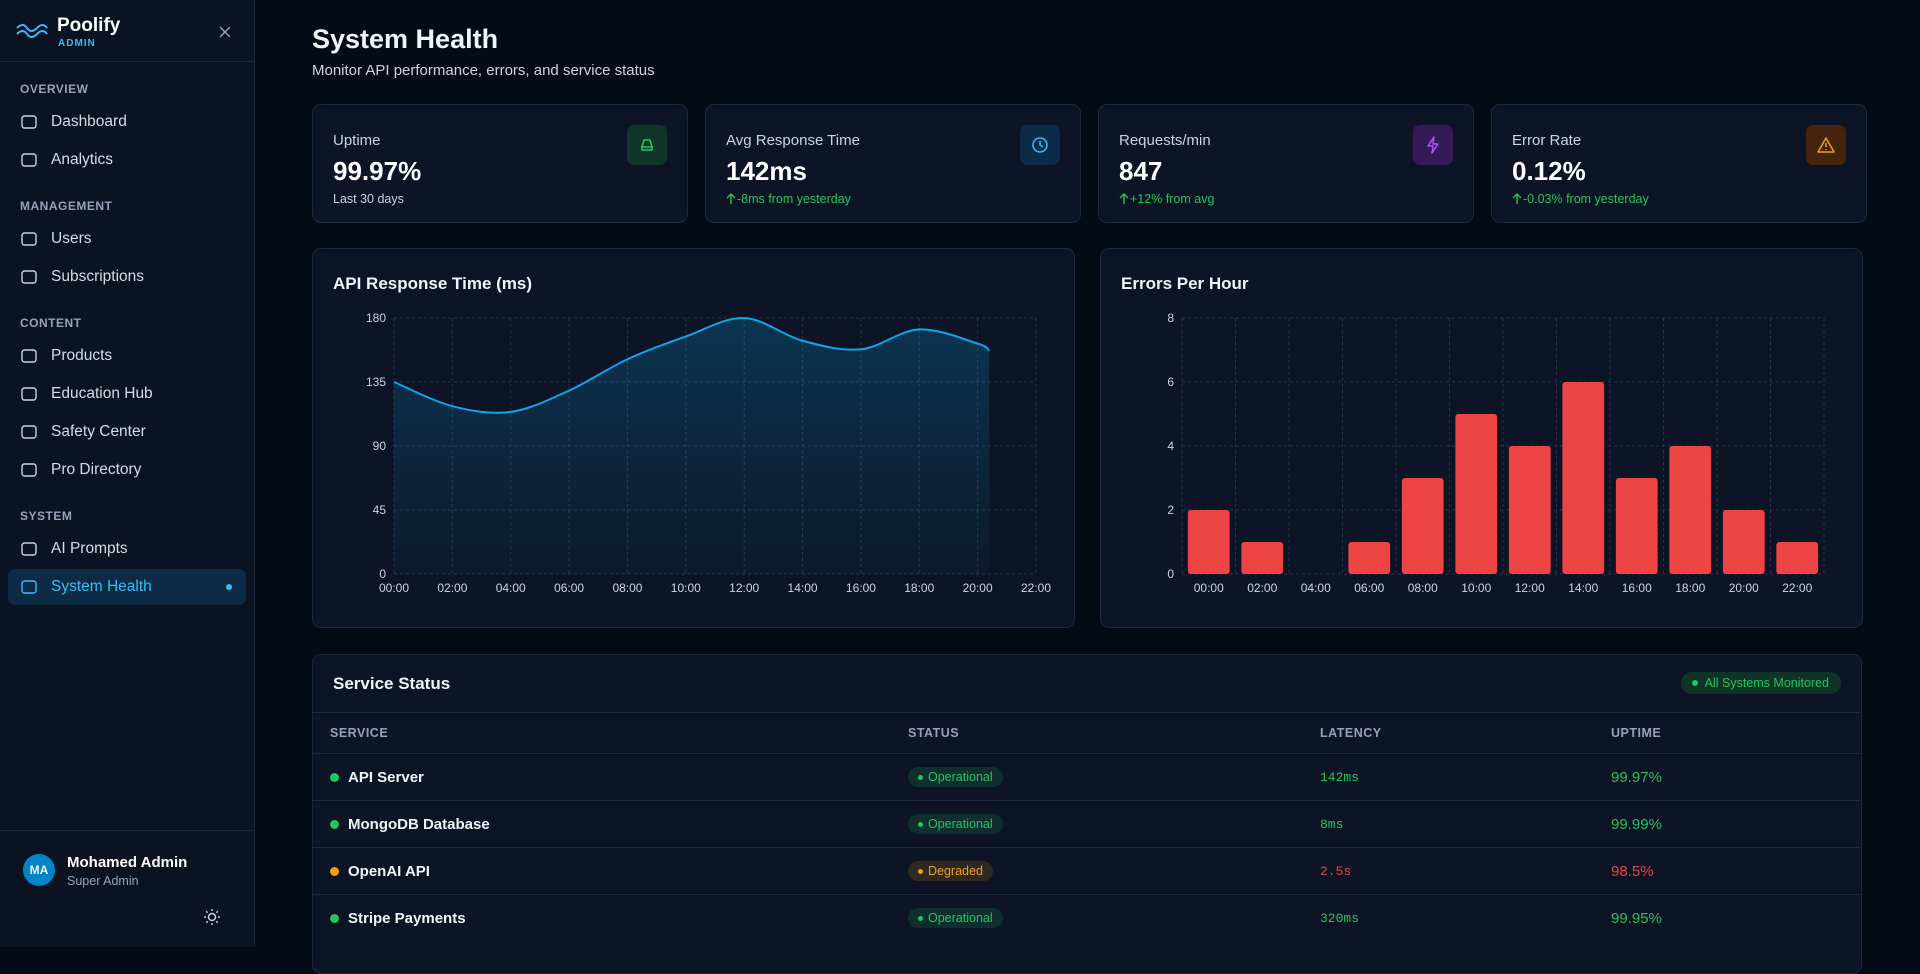 This screenshot has width=1920, height=974. Describe the element at coordinates (389, 871) in the screenshot. I see `service-name: OpenAI API` at that location.